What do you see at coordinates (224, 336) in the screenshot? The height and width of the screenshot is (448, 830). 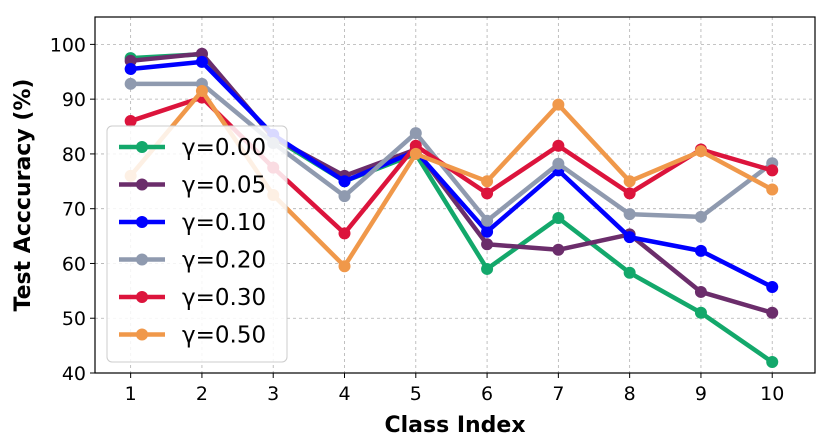 I see `legend-label: γ=0.50` at bounding box center [224, 336].